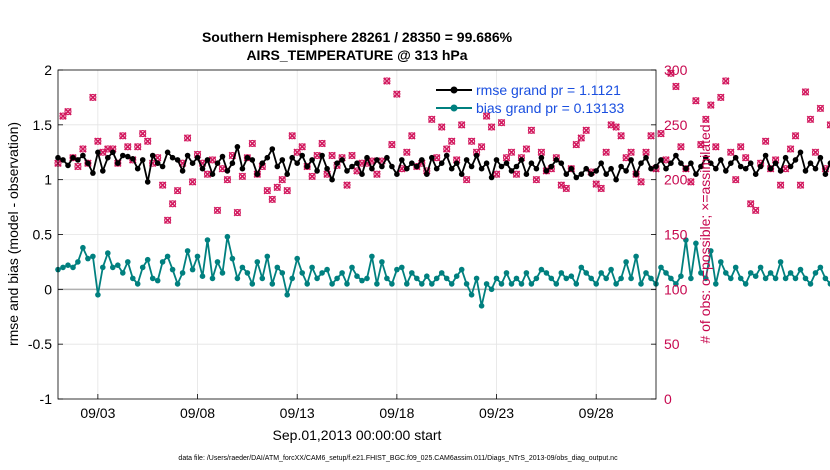  What do you see at coordinates (357, 435) in the screenshot?
I see `x-axis-label: Sep.01,2013 00:00:00 start` at bounding box center [357, 435].